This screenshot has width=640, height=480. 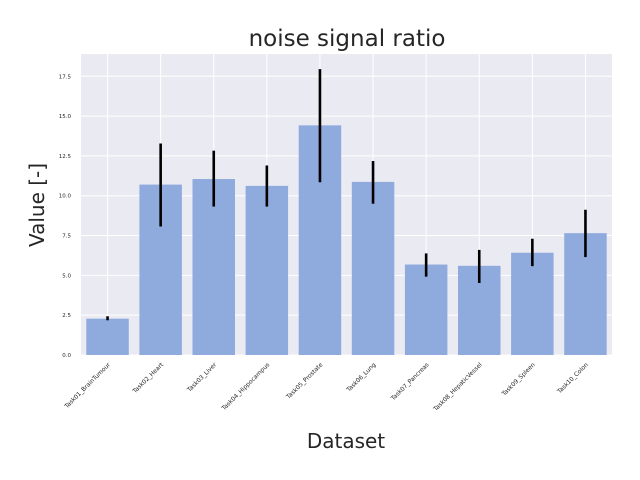 I want to click on bar-Task03_Liver, so click(x=213, y=267).